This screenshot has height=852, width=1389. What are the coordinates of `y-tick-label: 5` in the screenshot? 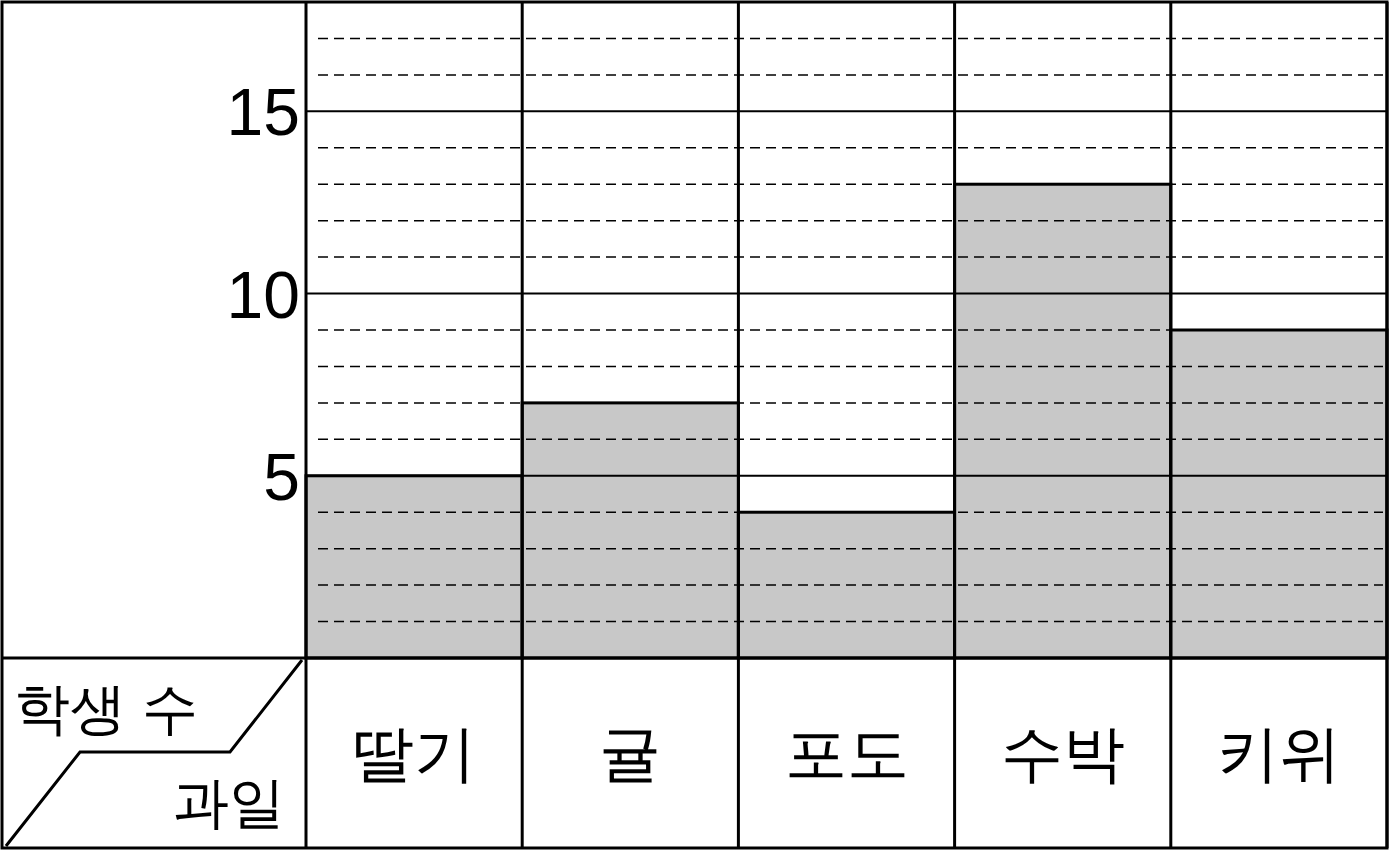 It's located at (281, 476).